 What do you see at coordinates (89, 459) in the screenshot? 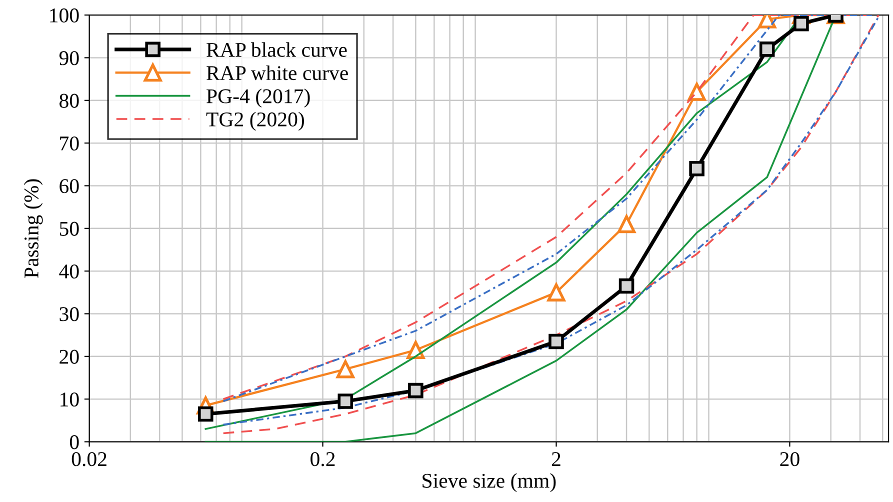
I see `x-tick-label: 0.02` at bounding box center [89, 459].